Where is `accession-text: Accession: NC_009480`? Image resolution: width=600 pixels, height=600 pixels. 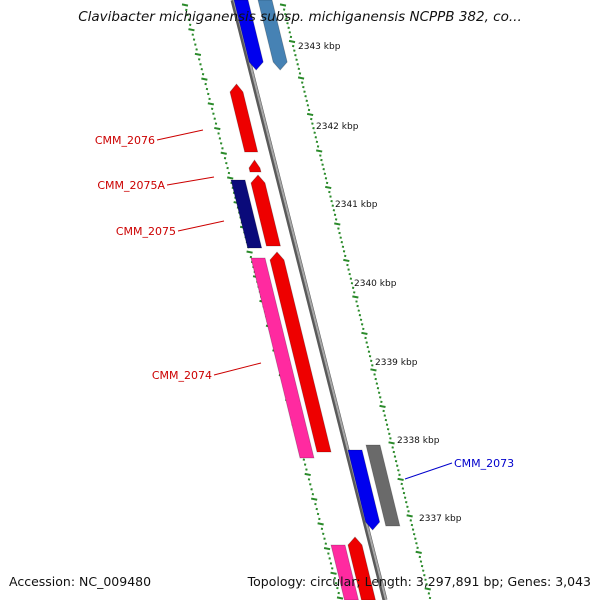
accession-text: Accession: NC_009480 is located at coordinates (80, 581).